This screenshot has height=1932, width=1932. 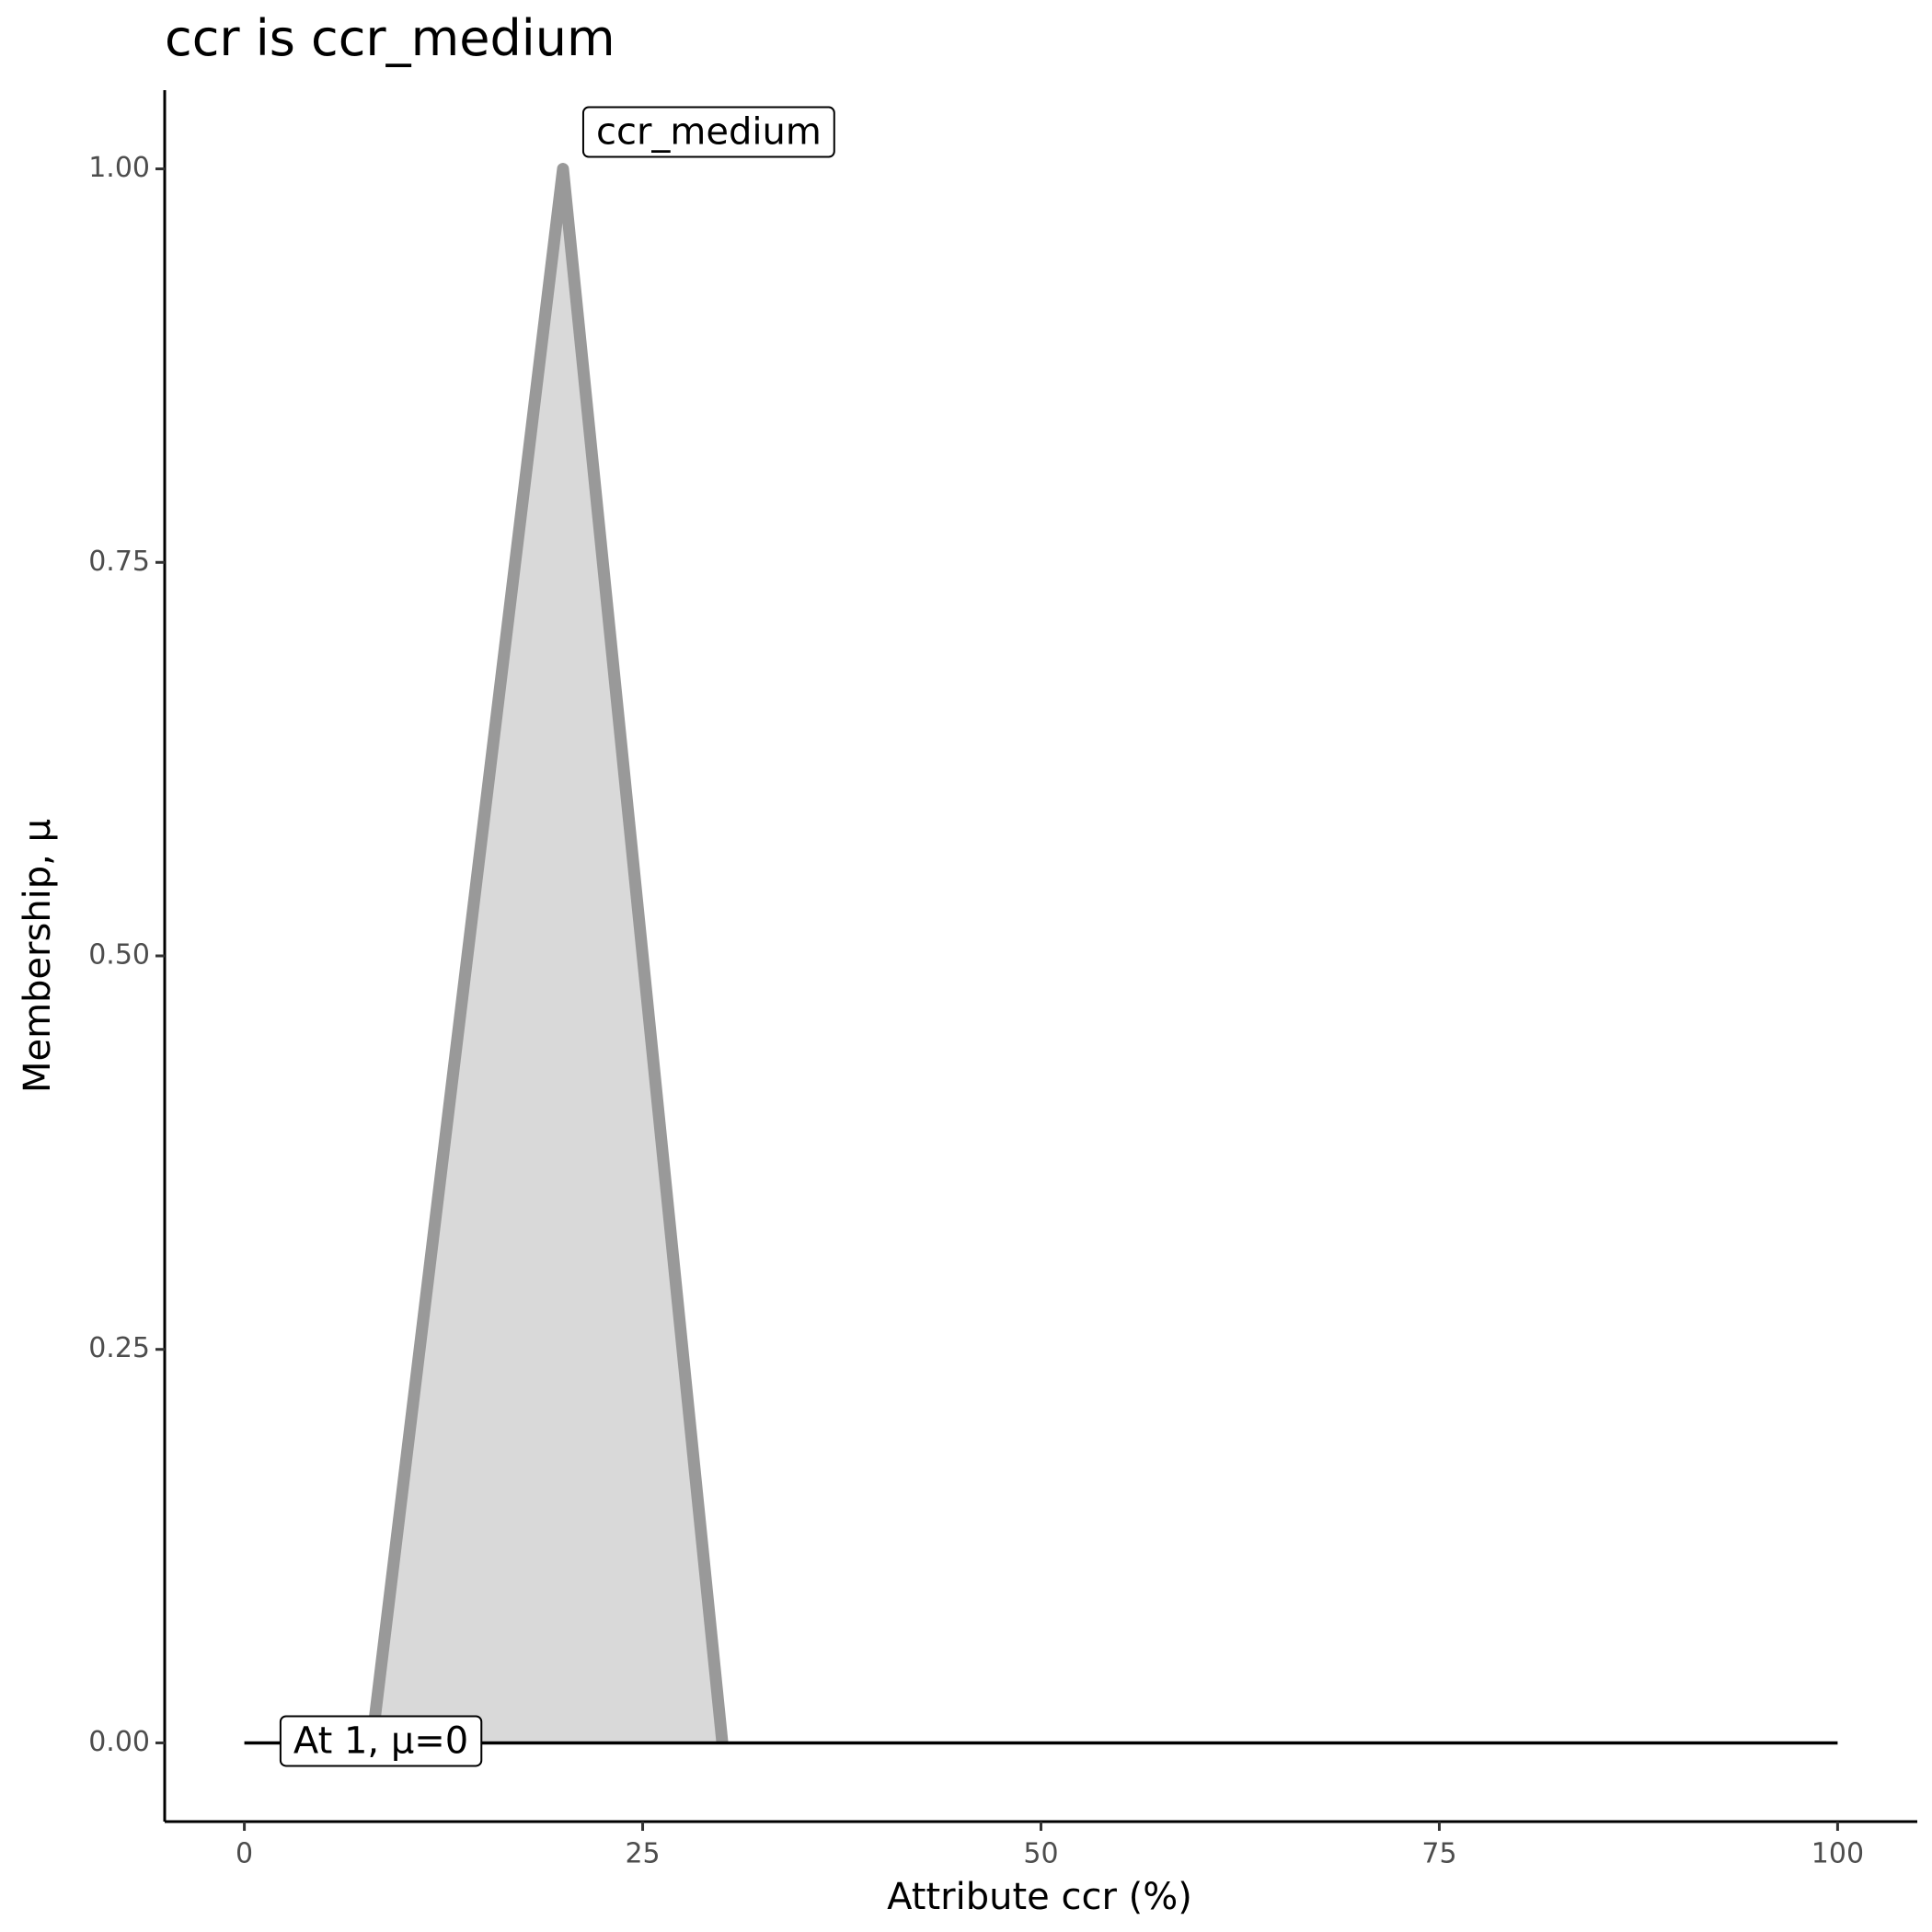 What do you see at coordinates (119, 1348) in the screenshot?
I see `y-tick-label: 0.25` at bounding box center [119, 1348].